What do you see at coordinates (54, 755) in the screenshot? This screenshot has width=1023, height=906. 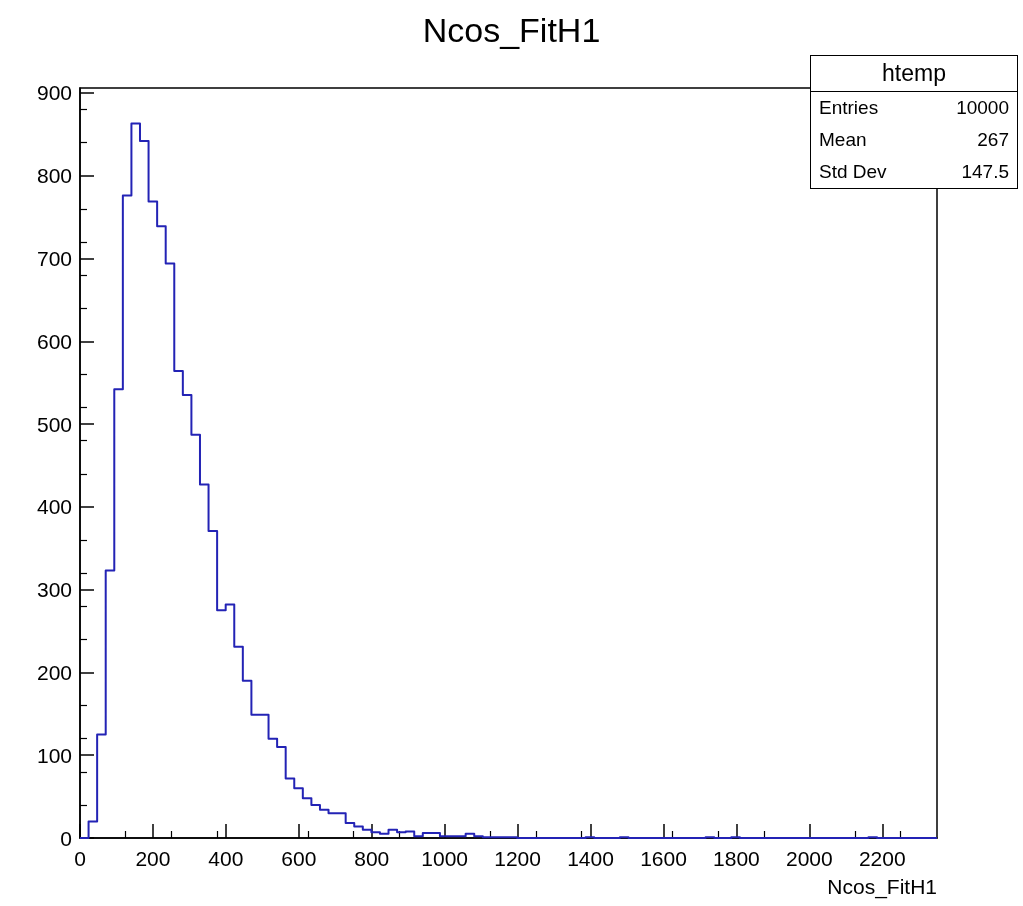 I see `y-tick-label: 100` at bounding box center [54, 755].